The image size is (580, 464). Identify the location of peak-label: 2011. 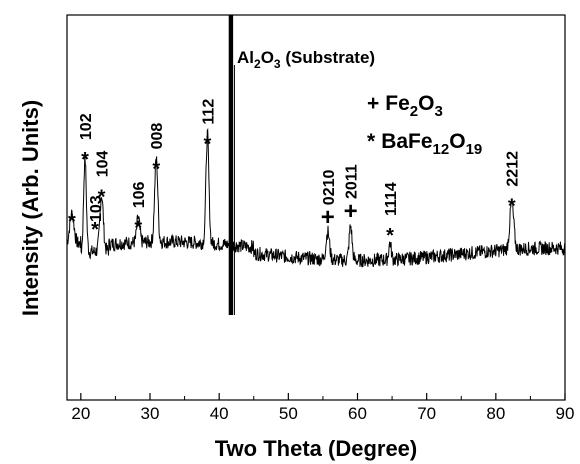
(352, 181).